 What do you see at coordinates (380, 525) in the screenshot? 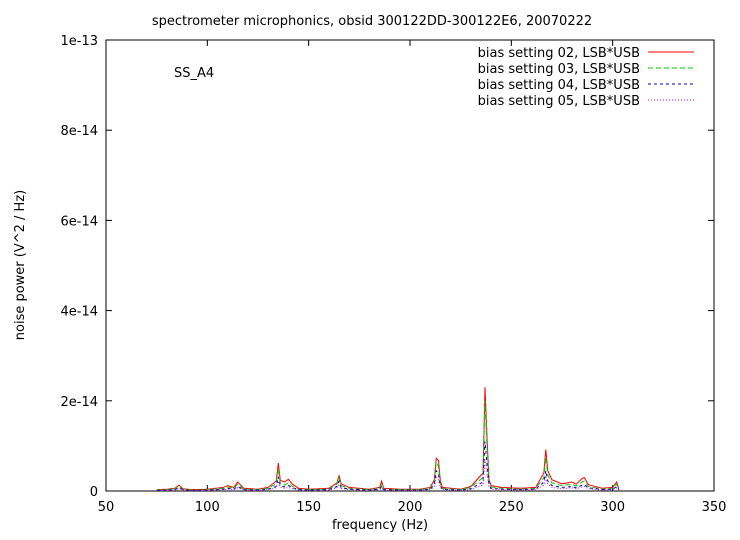
I see `x-axis-label: frequency (Hz)` at bounding box center [380, 525].